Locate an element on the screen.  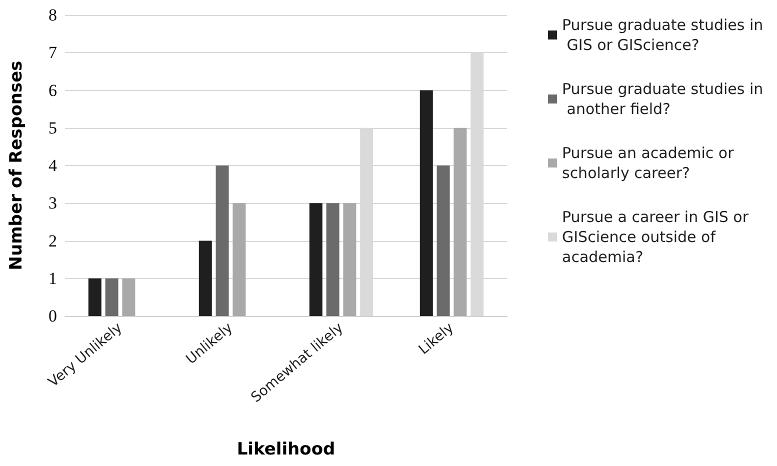
y-axis-title: Number of Responses is located at coordinates (16, 165).